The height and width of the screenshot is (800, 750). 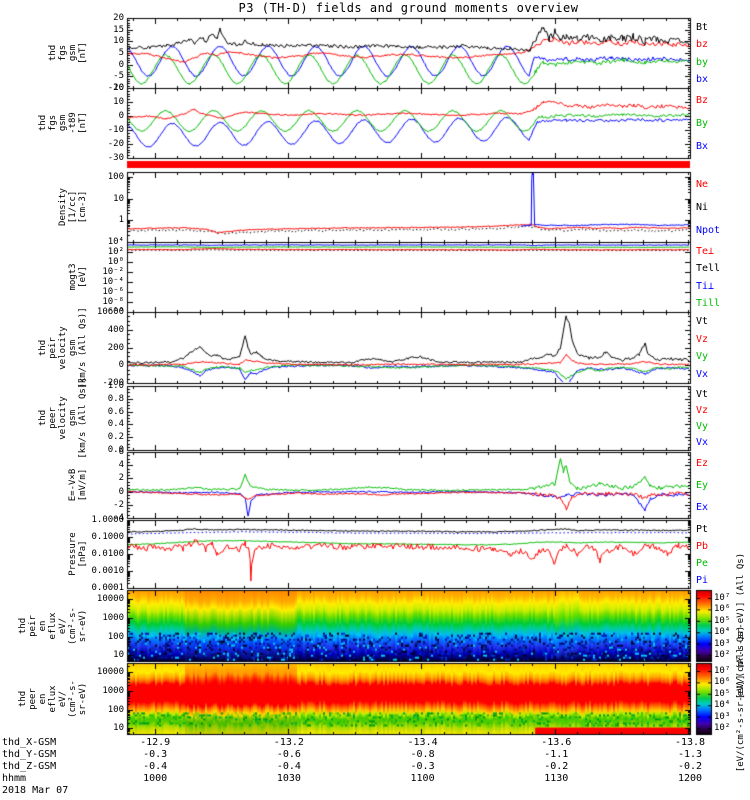 What do you see at coordinates (115, 450) in the screenshot?
I see `y-tick-label: 0.0` at bounding box center [115, 450].